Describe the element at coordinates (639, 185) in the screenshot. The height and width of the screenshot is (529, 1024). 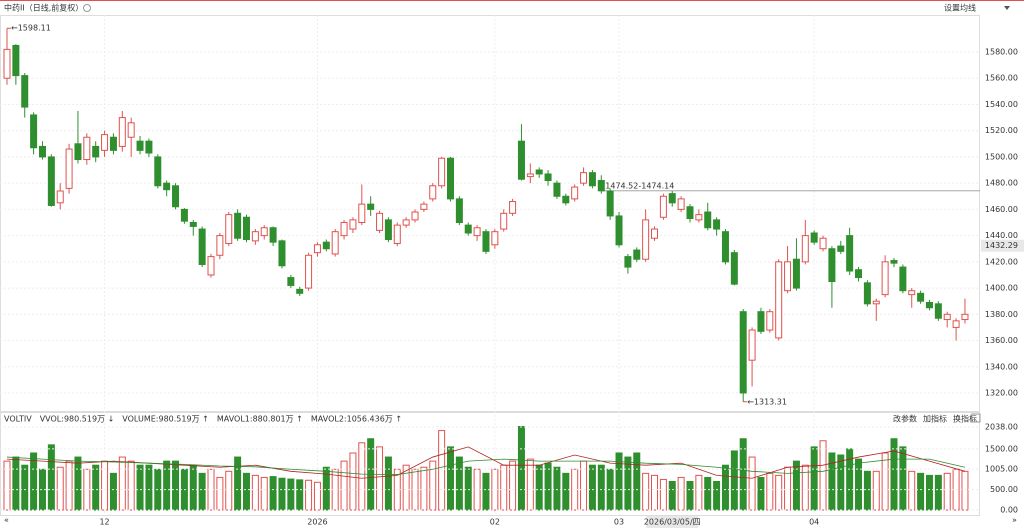
I see `range-label: 1474.52-1474.14` at that location.